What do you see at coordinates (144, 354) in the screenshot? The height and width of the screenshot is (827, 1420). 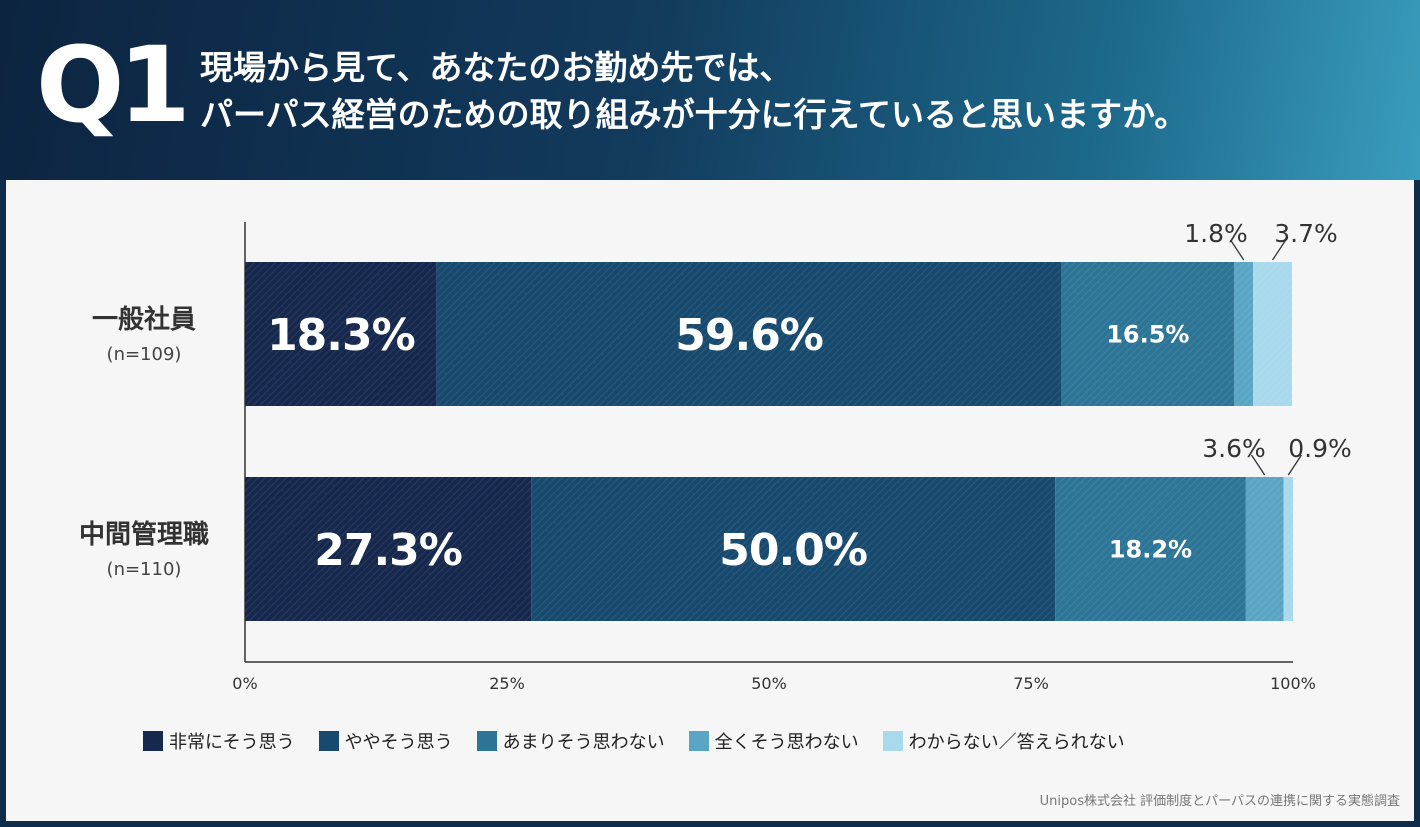 I see `category-sample-size: (n=109)` at bounding box center [144, 354].